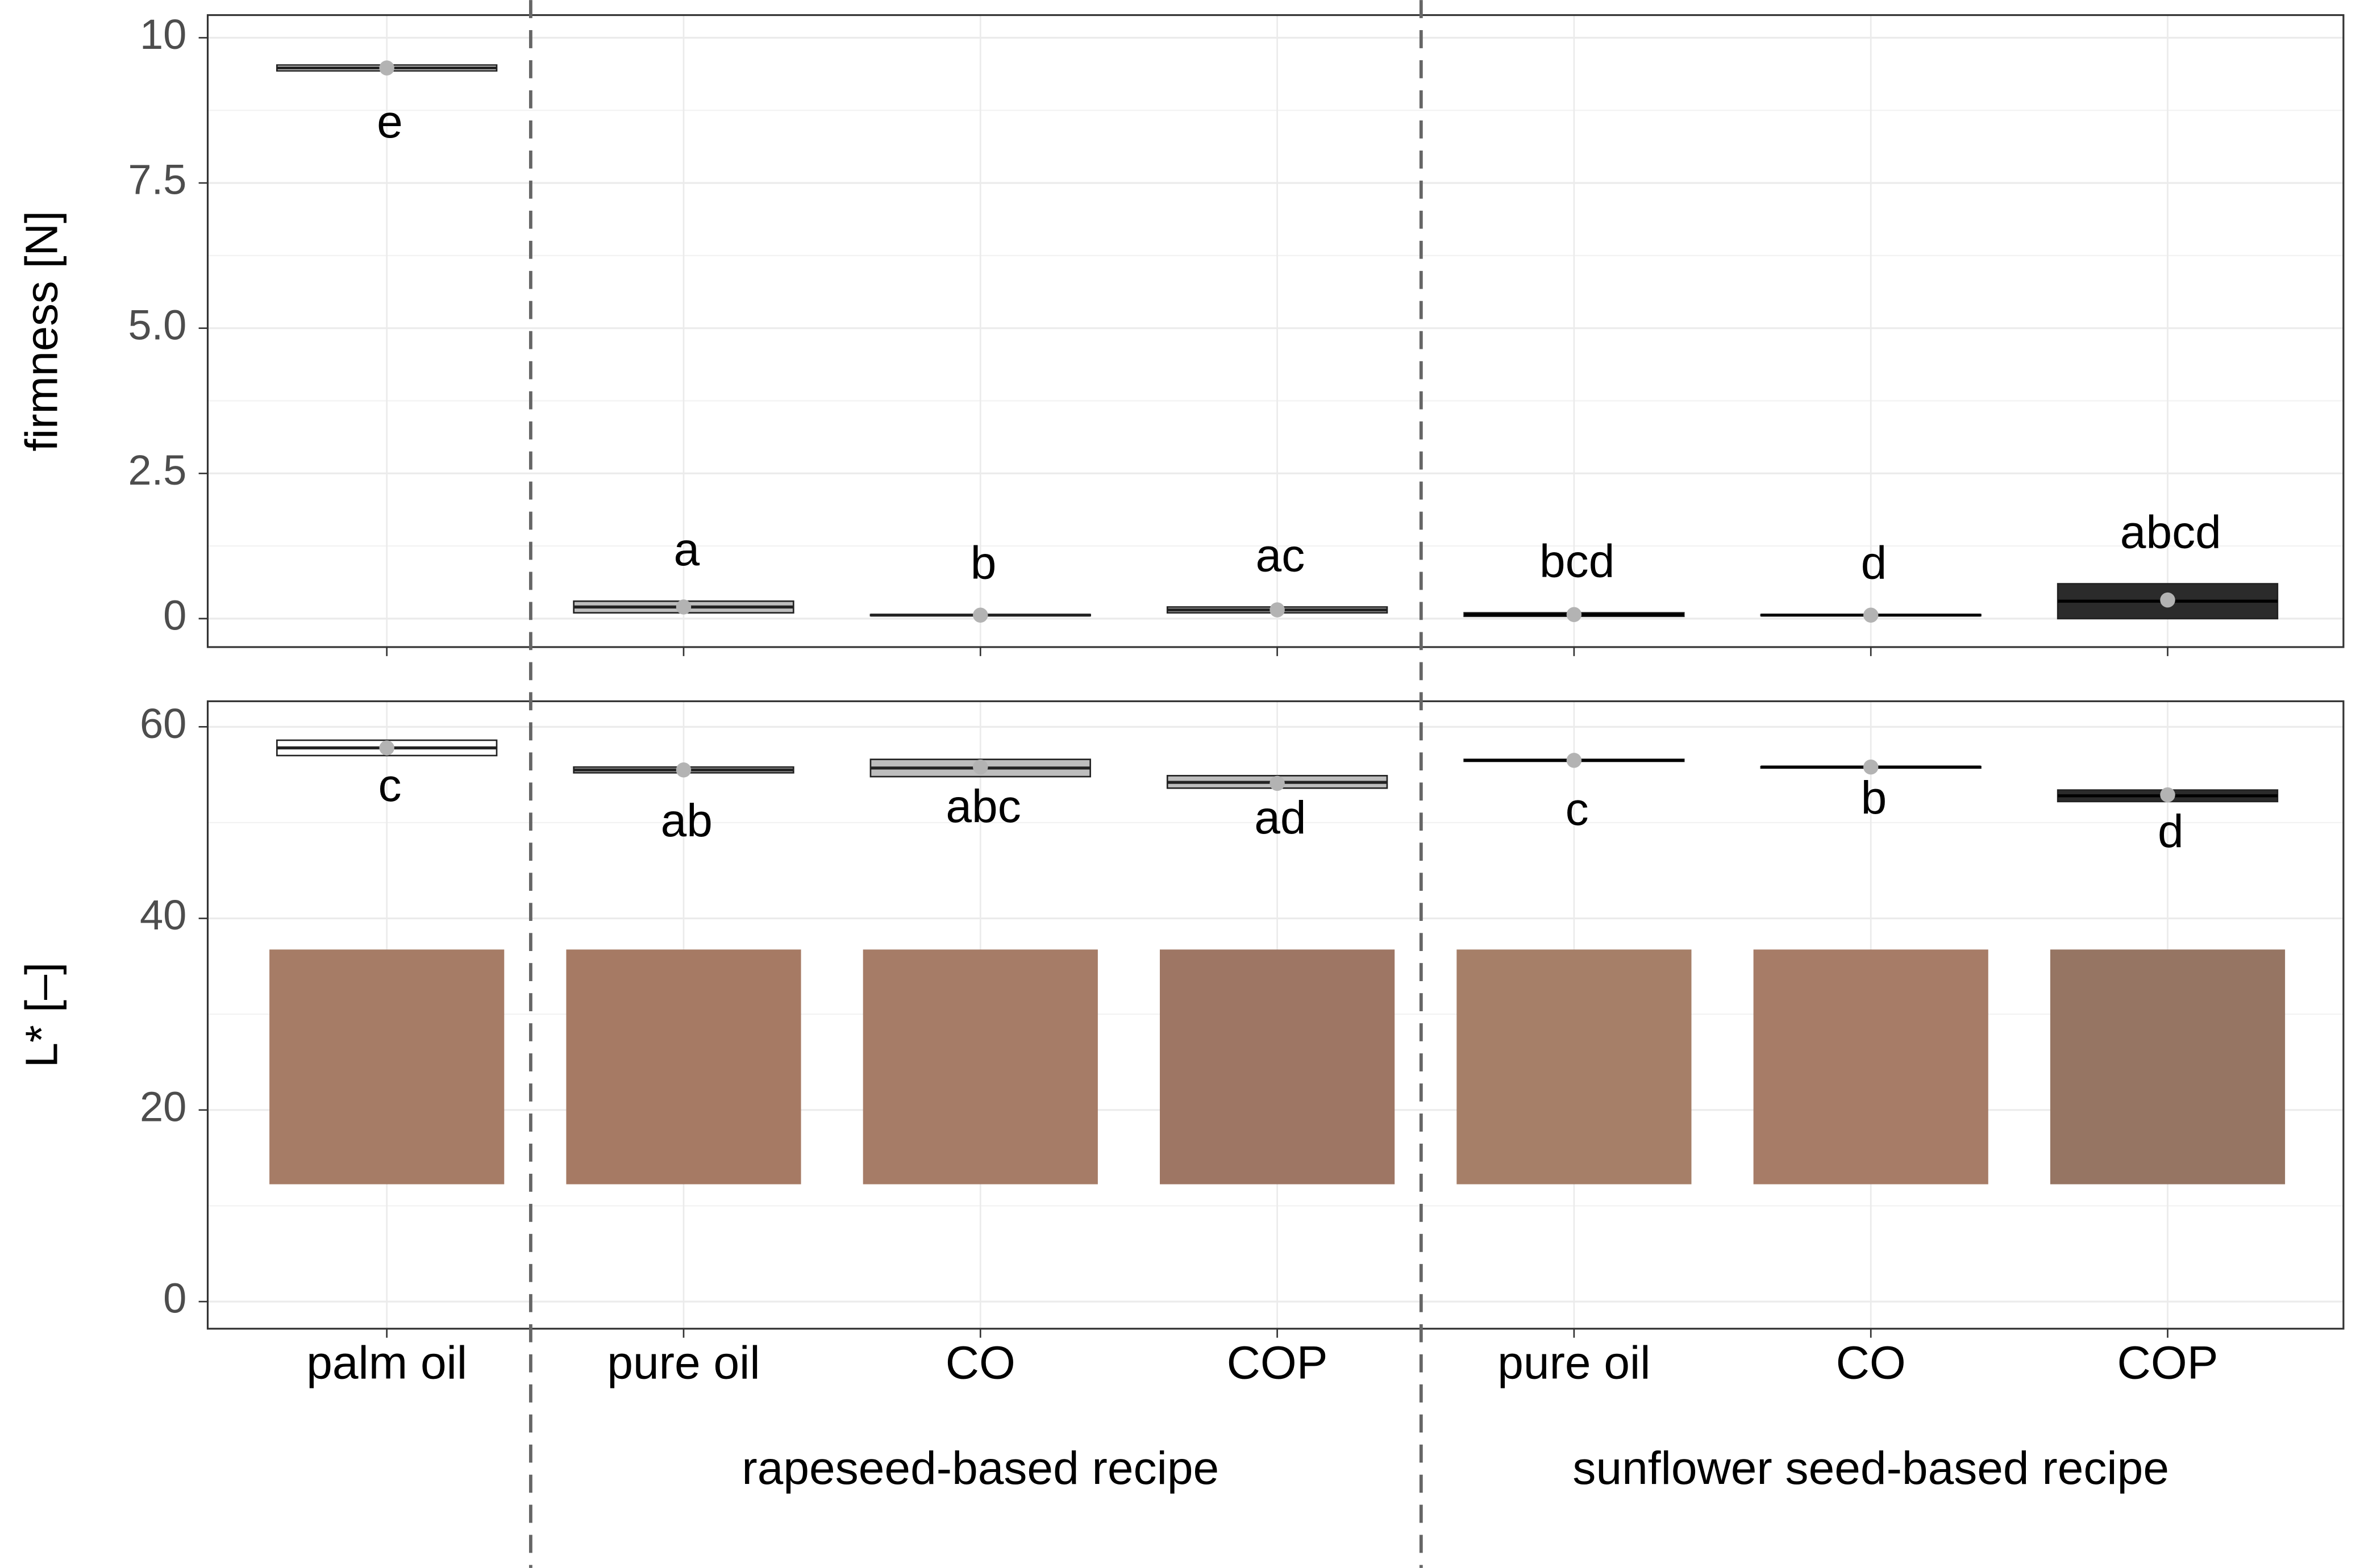 The height and width of the screenshot is (1568, 2360). What do you see at coordinates (1870, 1468) in the screenshot?
I see `group-label: sunflower seed-based recipe` at bounding box center [1870, 1468].